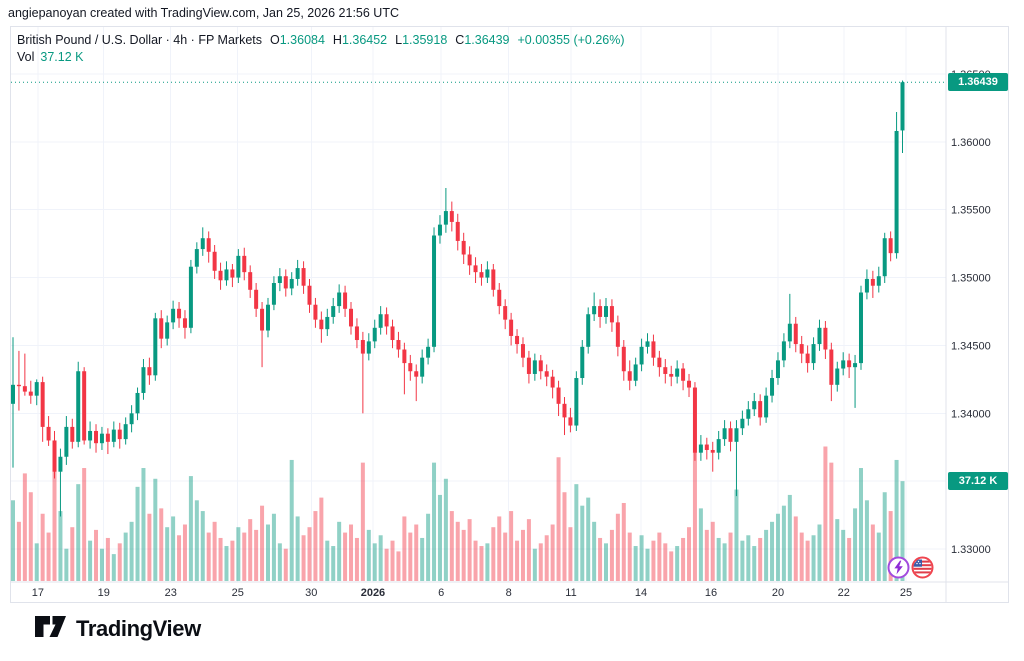 The height and width of the screenshot is (661, 1024). I want to click on svg-text: 19, so click(104, 593).